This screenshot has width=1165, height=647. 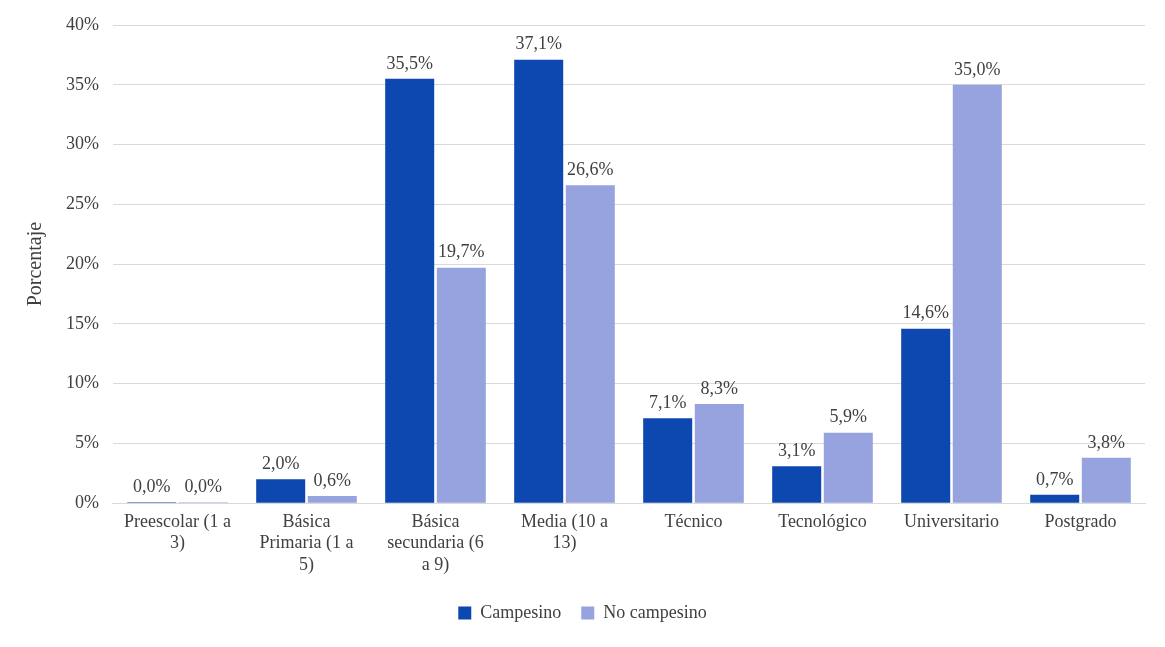 What do you see at coordinates (719, 387) in the screenshot?
I see `data-label: 8,3%` at bounding box center [719, 387].